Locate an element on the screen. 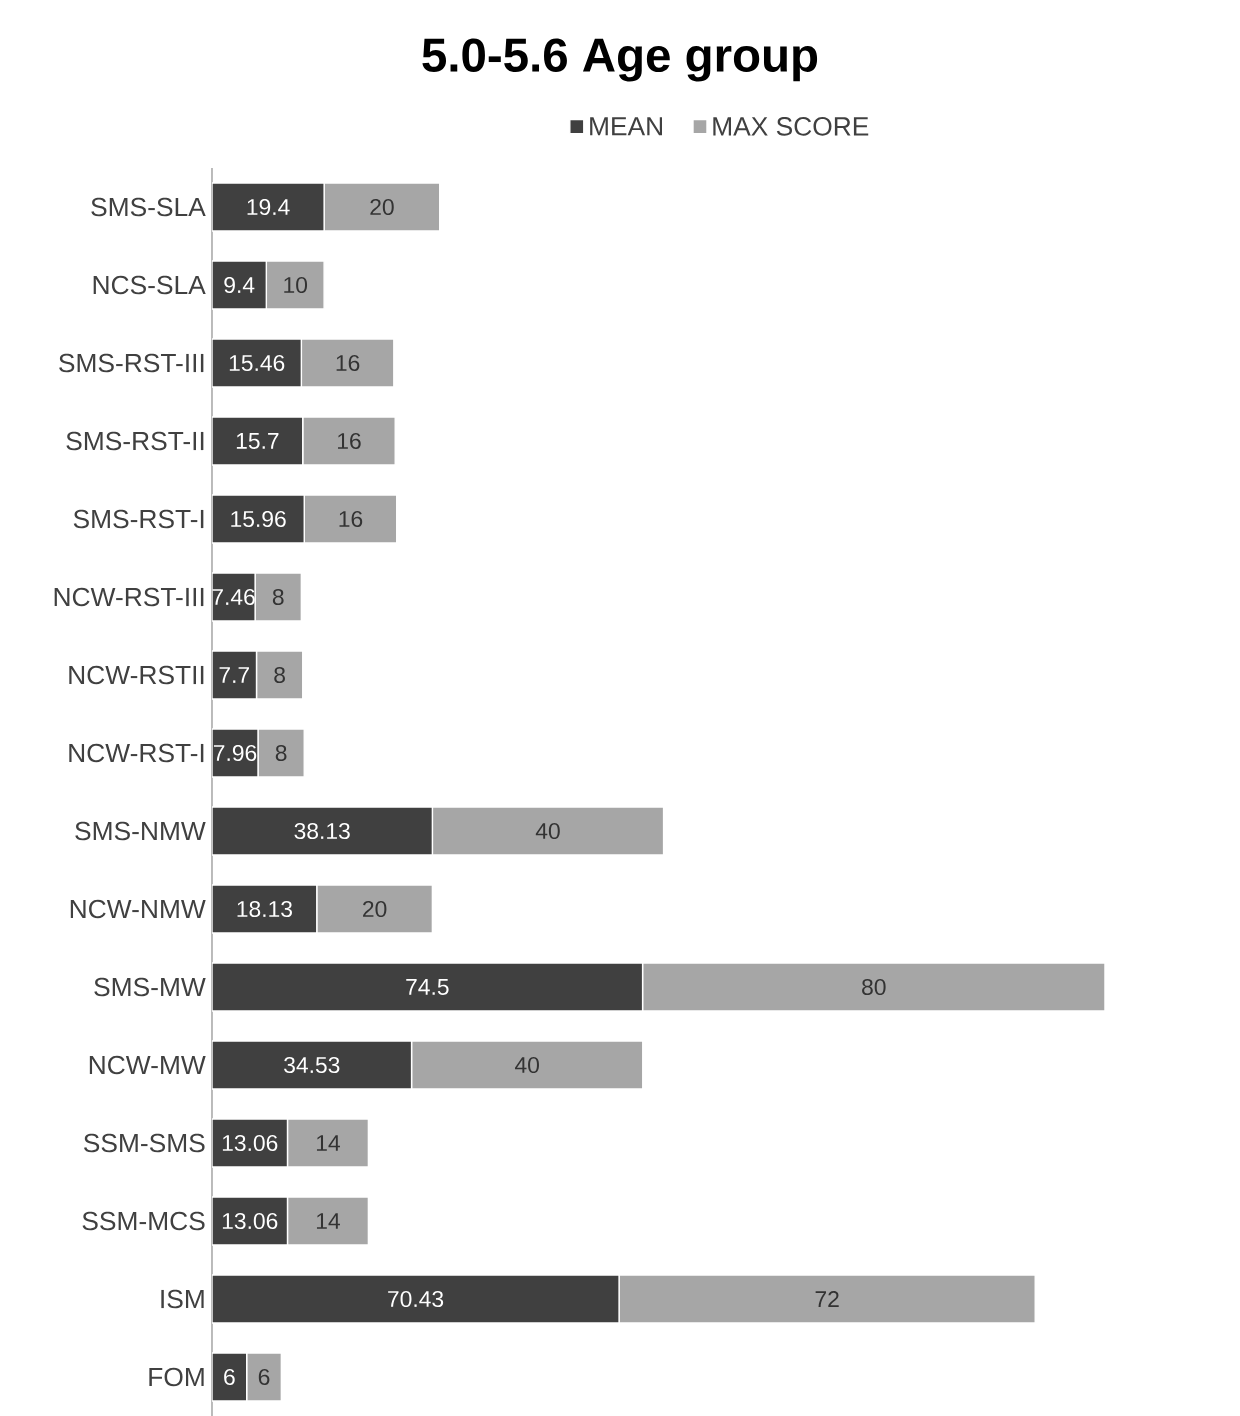 The height and width of the screenshot is (1416, 1240). y-tick-label: SMS-RST-I is located at coordinates (138, 519).